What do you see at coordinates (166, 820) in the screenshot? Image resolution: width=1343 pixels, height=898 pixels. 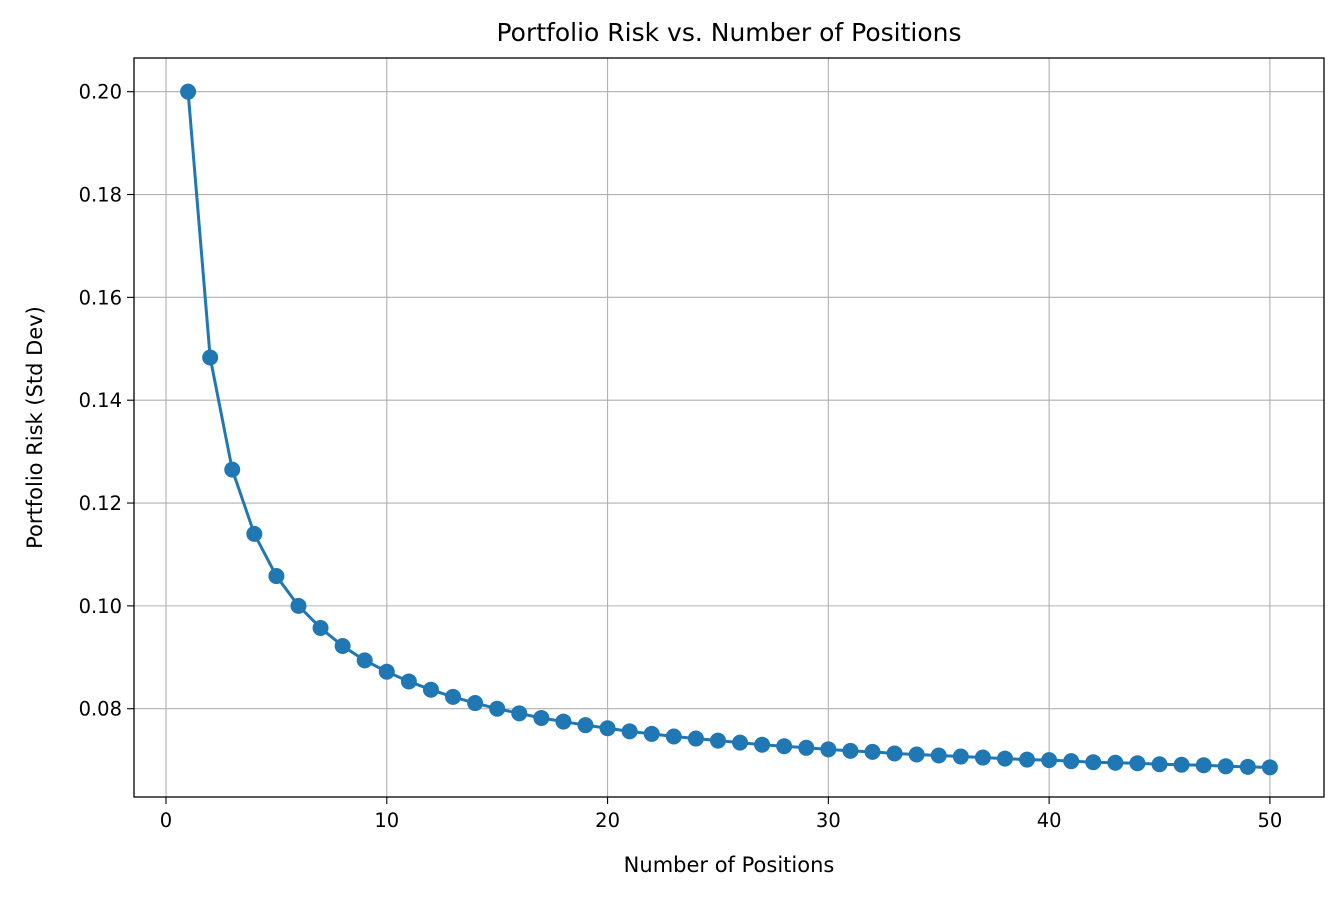 I see `x-tick-label: 0` at bounding box center [166, 820].